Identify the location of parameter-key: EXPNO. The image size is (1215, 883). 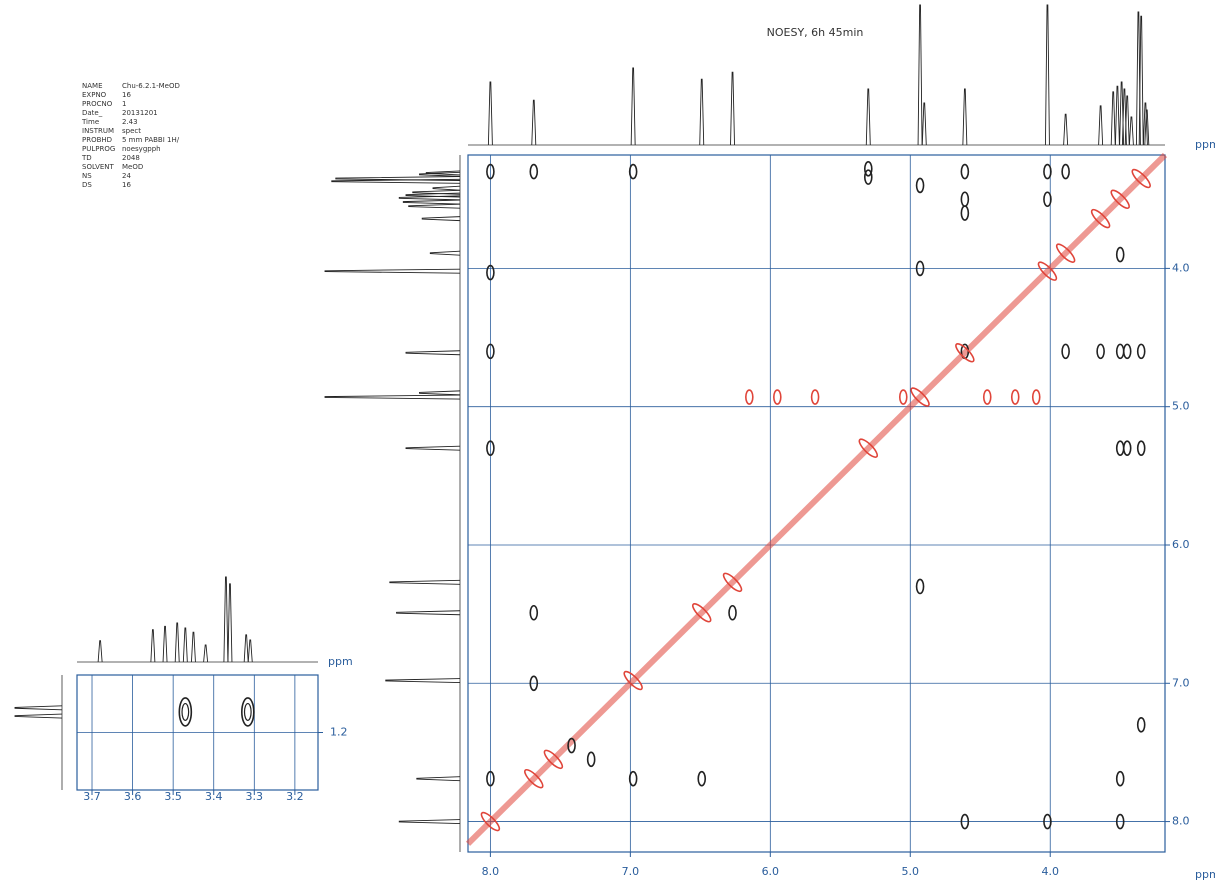
(94, 95).